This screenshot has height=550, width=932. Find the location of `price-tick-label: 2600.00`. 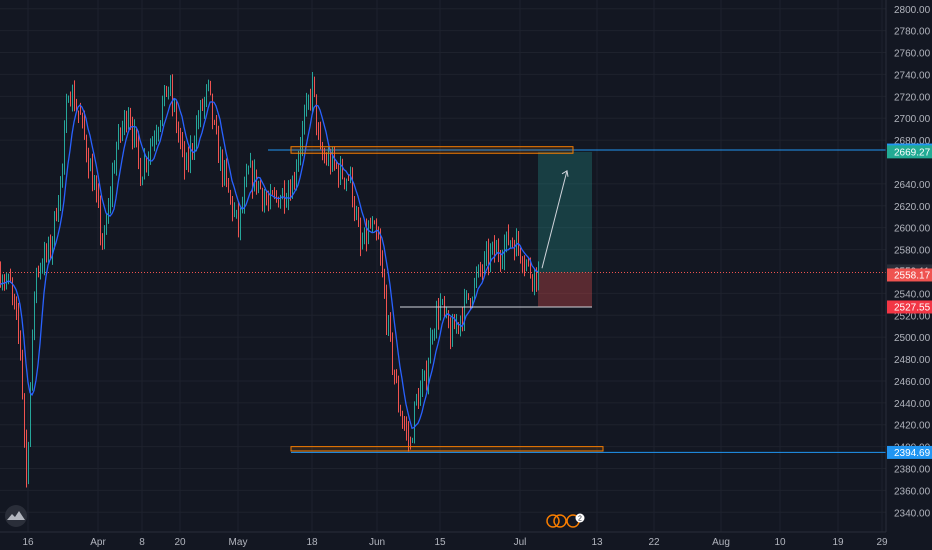

price-tick-label: 2600.00 is located at coordinates (912, 229).